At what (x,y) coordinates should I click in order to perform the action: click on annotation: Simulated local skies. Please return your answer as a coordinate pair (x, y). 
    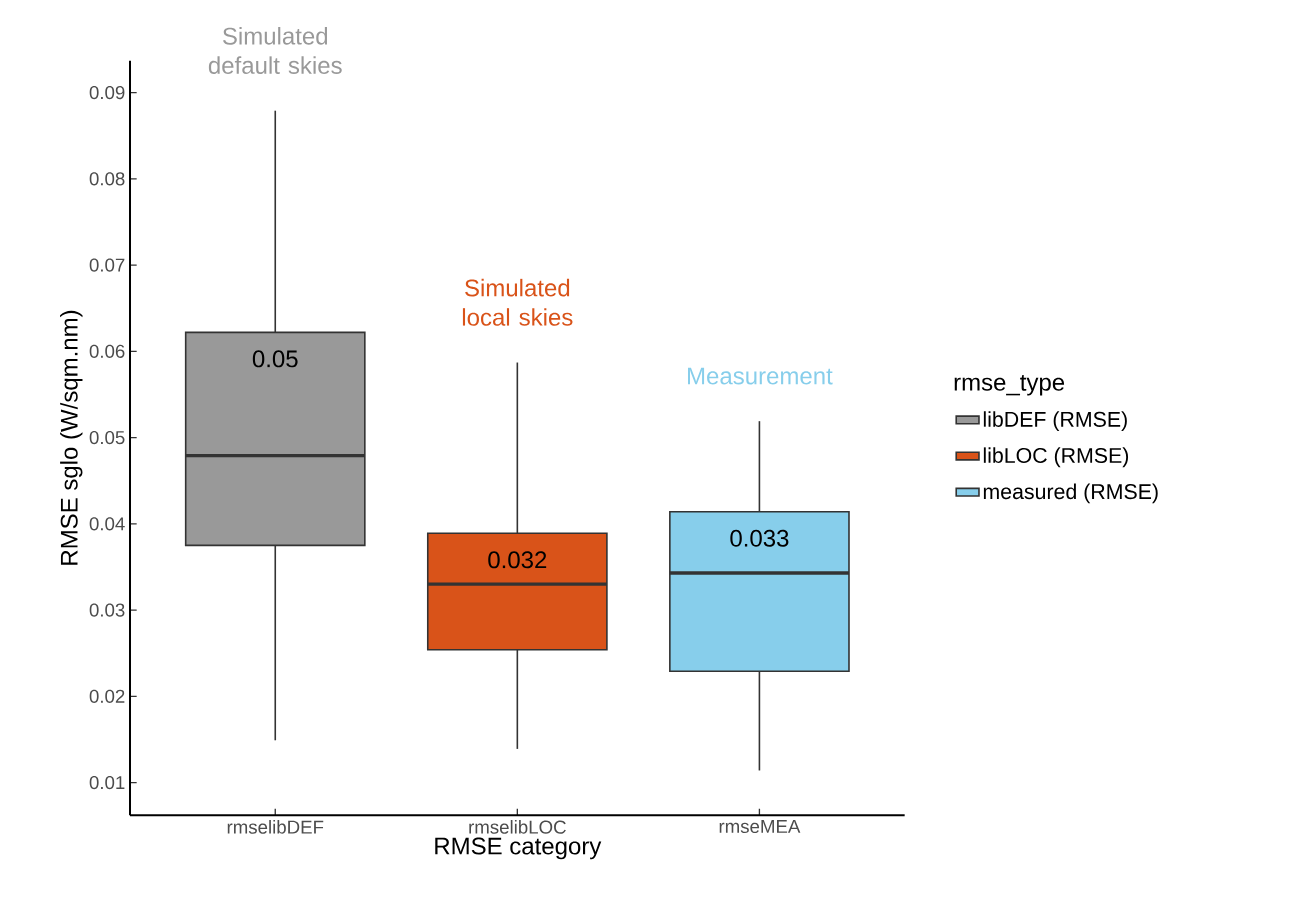
    Looking at the image, I should click on (517, 302).